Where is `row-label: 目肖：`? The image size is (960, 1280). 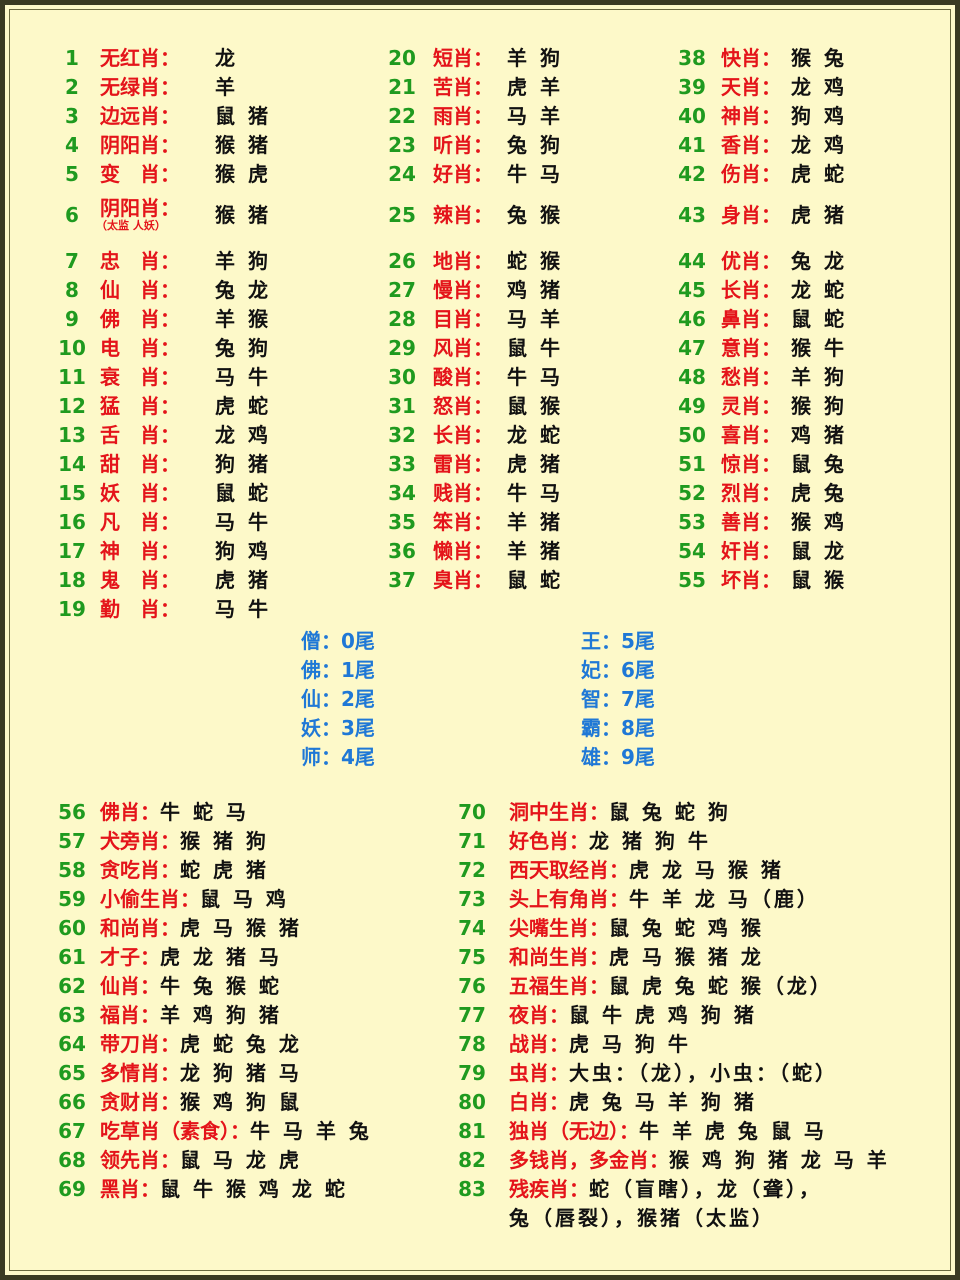
row-label: 目肖： is located at coordinates (463, 319).